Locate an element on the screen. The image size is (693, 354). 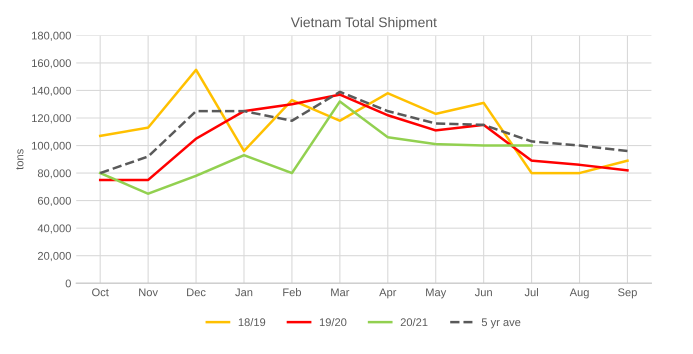
x-tick-label: Mar is located at coordinates (340, 292).